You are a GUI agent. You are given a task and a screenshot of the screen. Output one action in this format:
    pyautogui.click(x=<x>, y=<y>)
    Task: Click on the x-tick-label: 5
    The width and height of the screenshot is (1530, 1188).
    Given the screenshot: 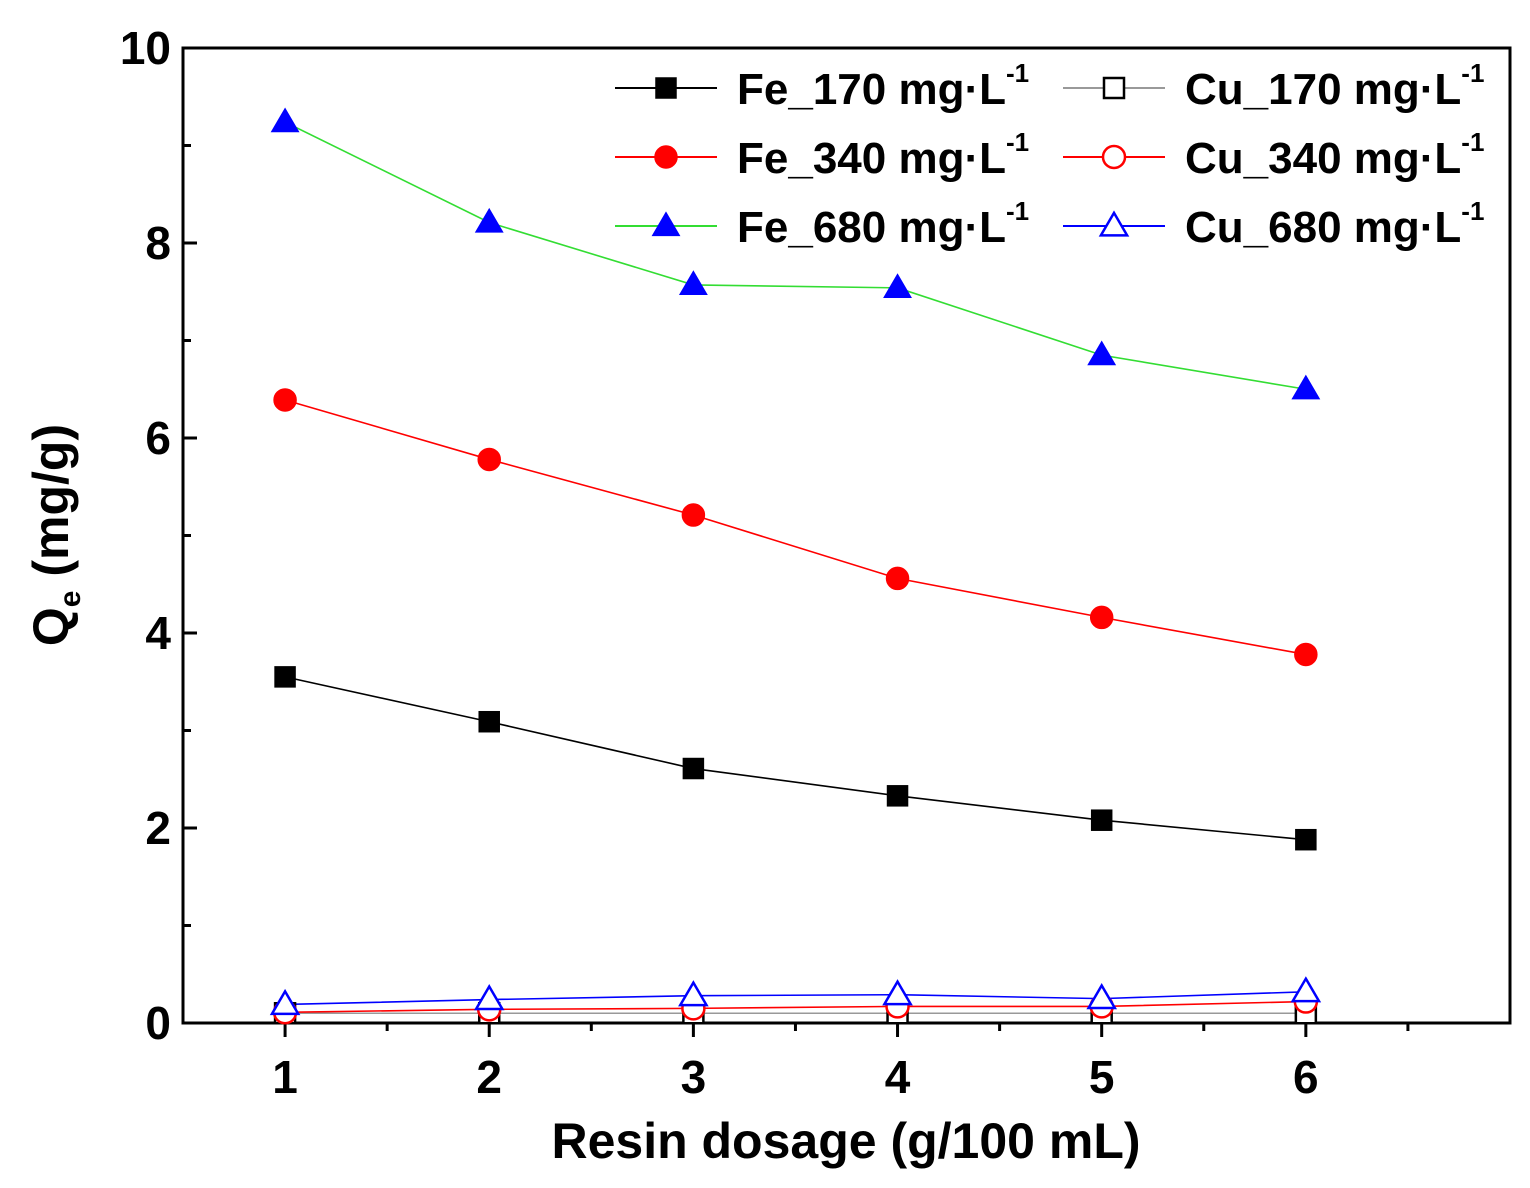 What is the action you would take?
    pyautogui.click(x=1102, y=1077)
    